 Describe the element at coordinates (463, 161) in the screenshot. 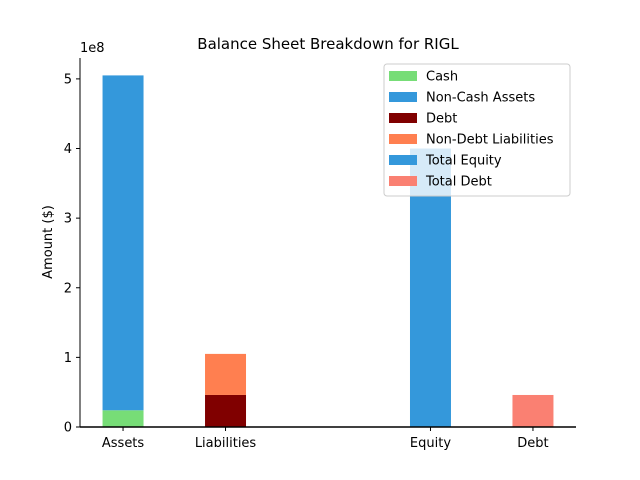

I see `legend-label-total-equity: Total Equity` at that location.